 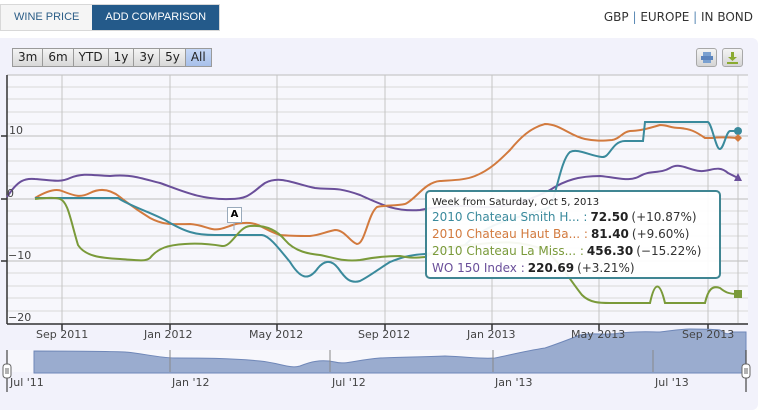 I want to click on y-tick-neg20: −20, so click(x=20, y=317).